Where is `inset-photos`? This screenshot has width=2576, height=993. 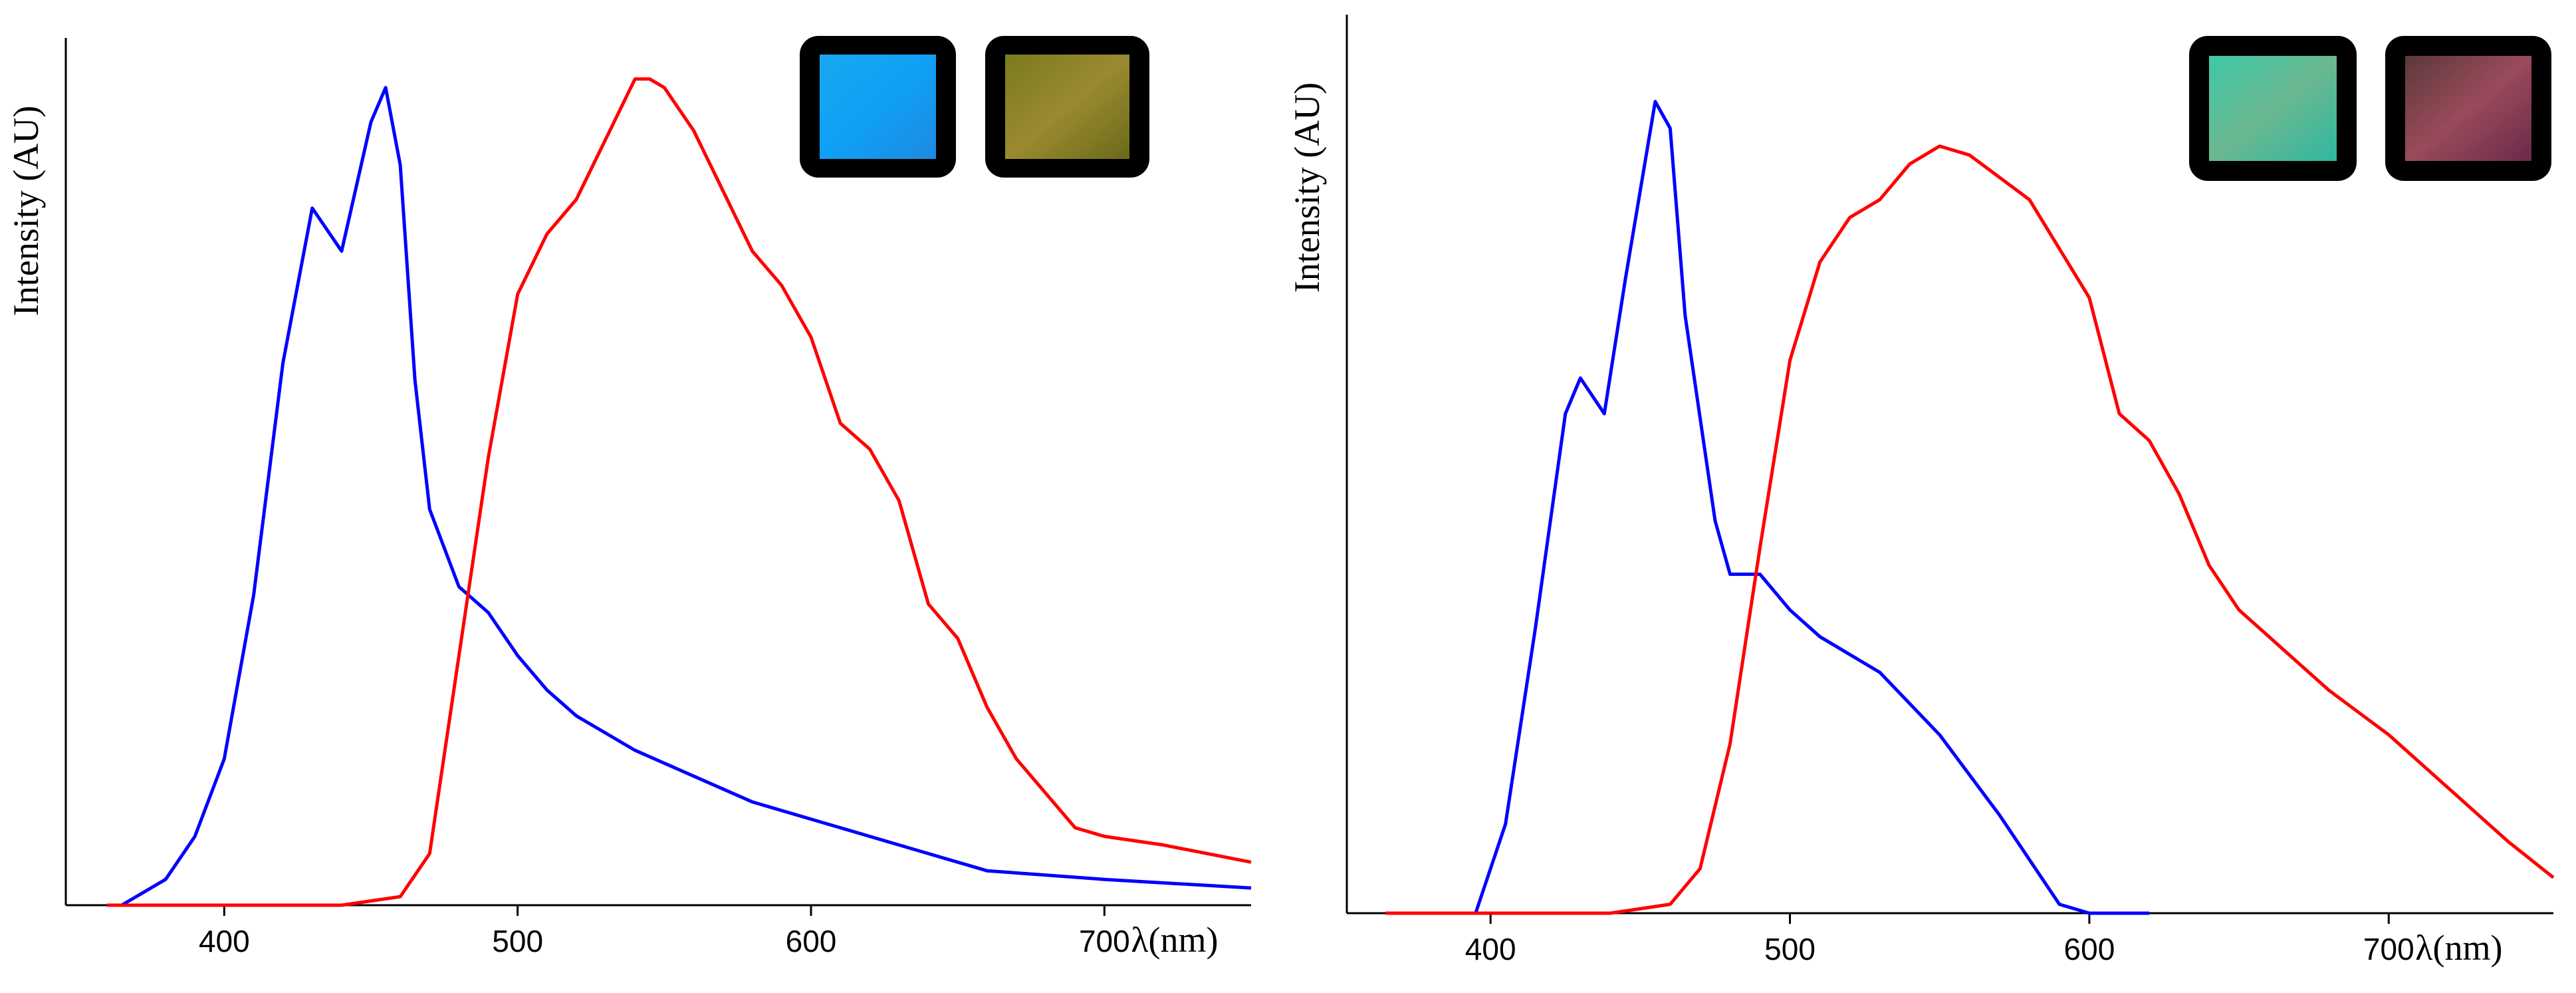 inset-photos is located at coordinates (1675, 109).